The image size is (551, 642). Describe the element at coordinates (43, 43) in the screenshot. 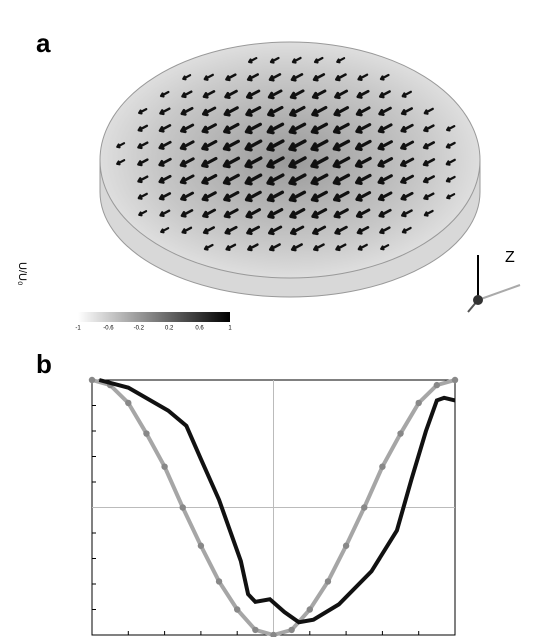

I see `panel-label: a` at that location.